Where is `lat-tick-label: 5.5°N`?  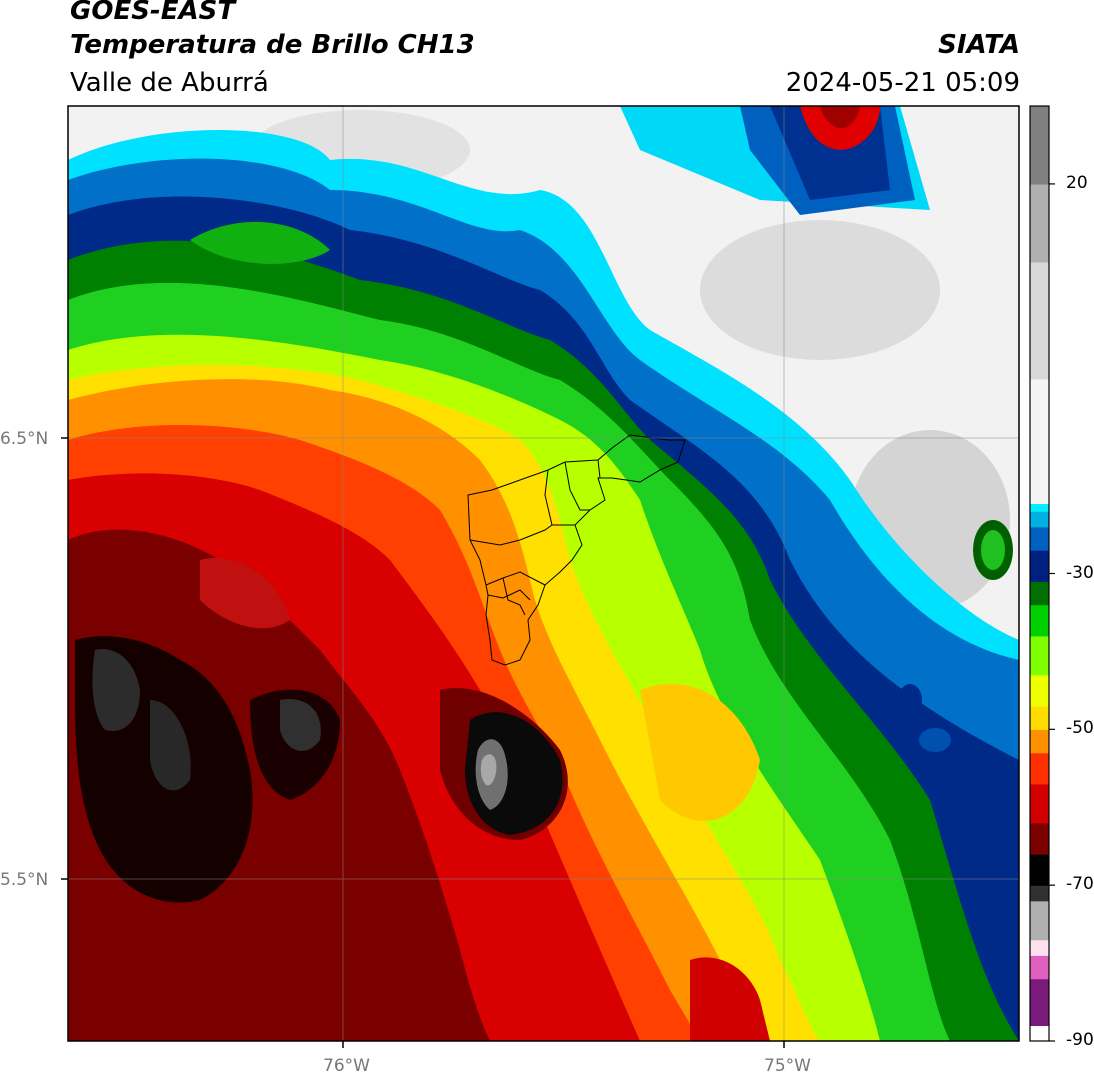
lat-tick-label: 5.5°N is located at coordinates (24, 880).